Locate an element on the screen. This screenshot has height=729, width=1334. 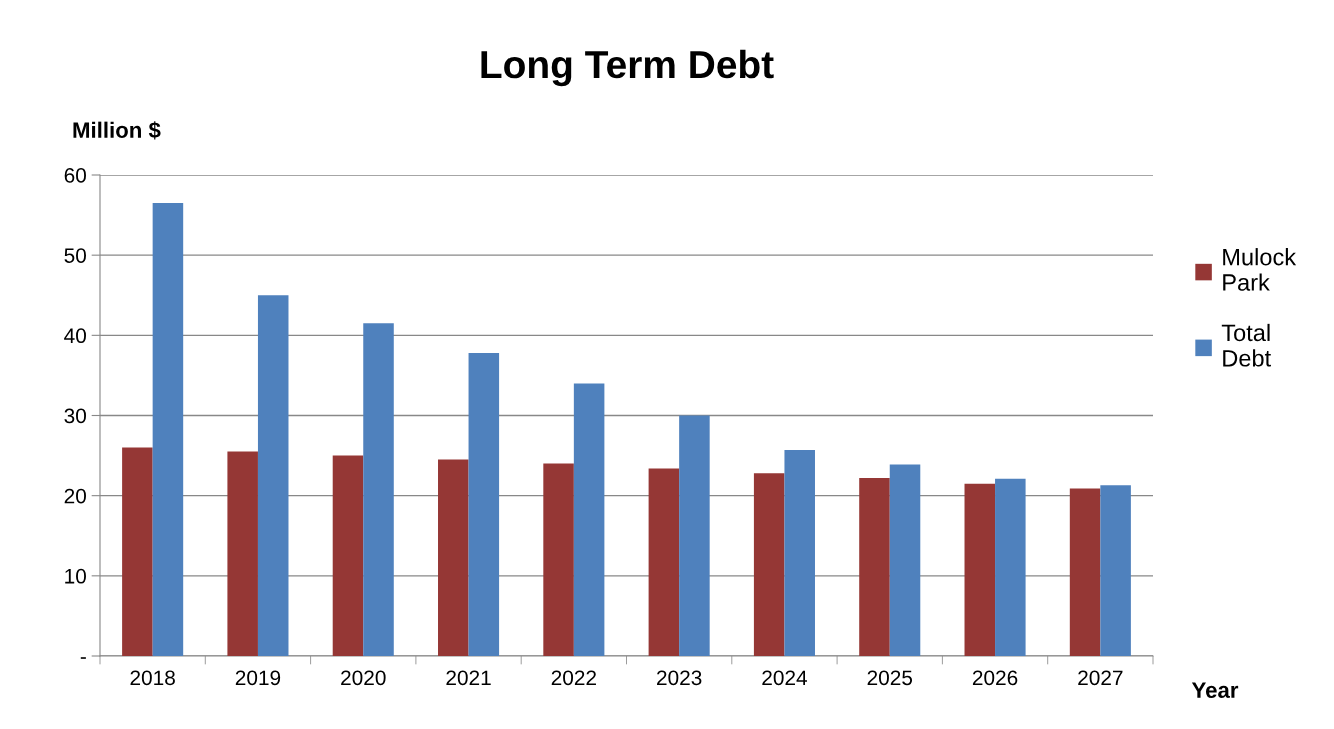
x-tick-label: 2022 is located at coordinates (573, 678).